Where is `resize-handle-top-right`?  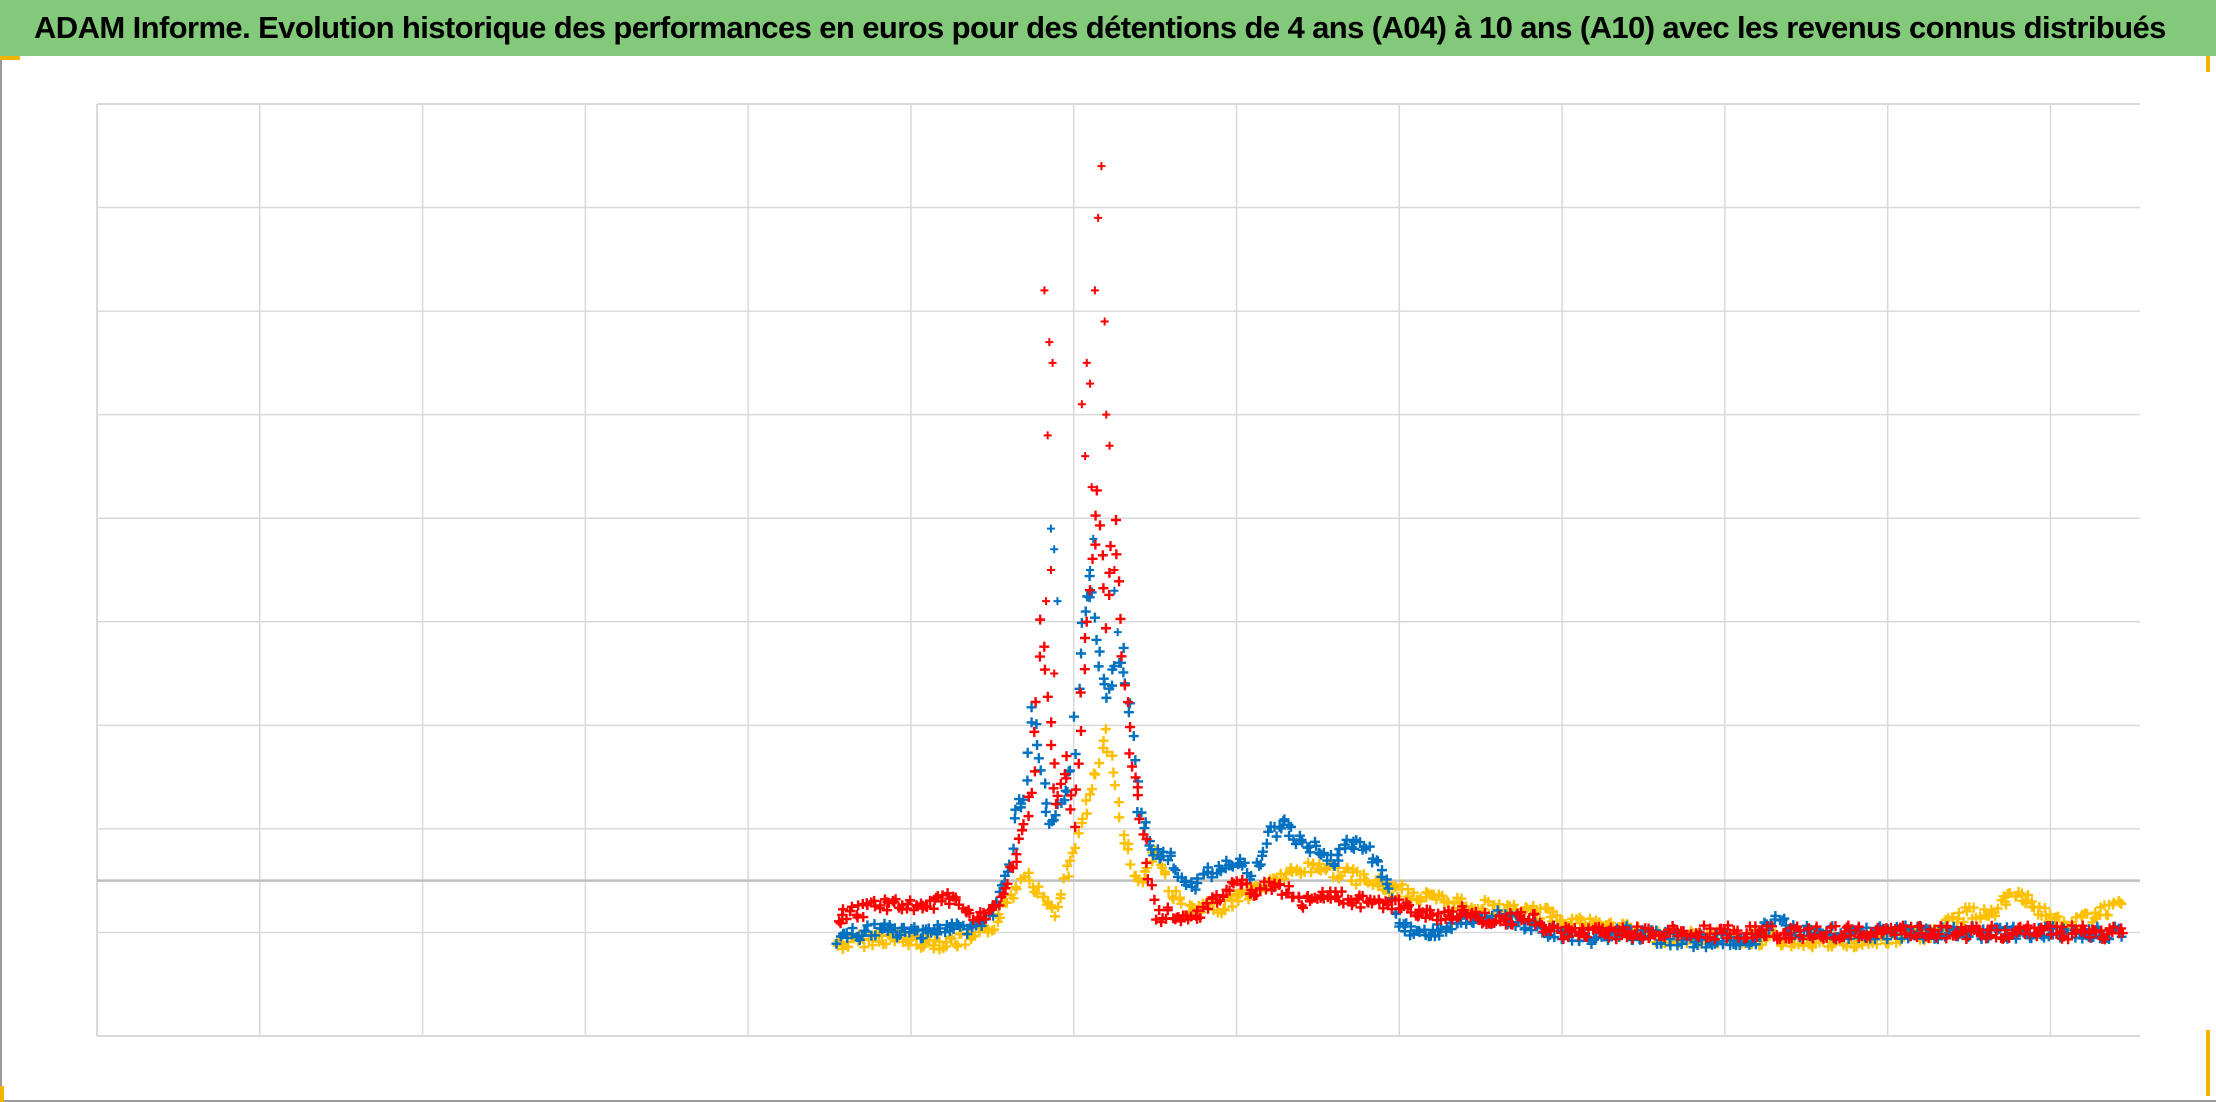 resize-handle-top-right is located at coordinates (2208, 64).